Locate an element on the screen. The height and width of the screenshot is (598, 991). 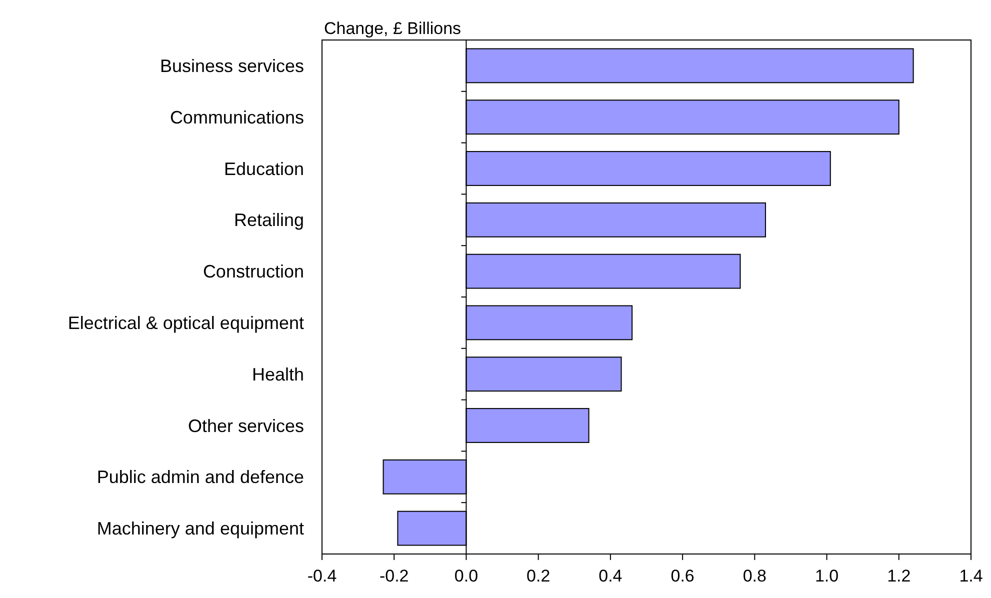
x-tick-label: -0.2 is located at coordinates (394, 576).